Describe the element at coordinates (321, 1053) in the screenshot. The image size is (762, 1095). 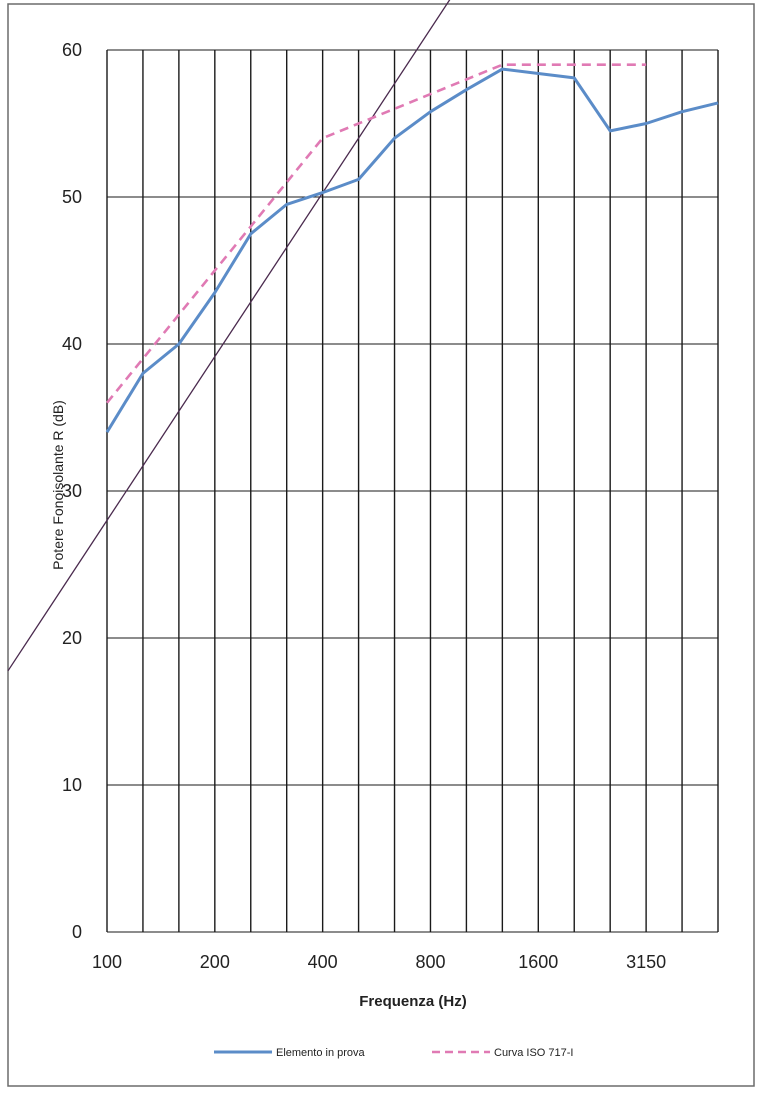
I see `legend-label-elemento: Elemento in prova` at that location.